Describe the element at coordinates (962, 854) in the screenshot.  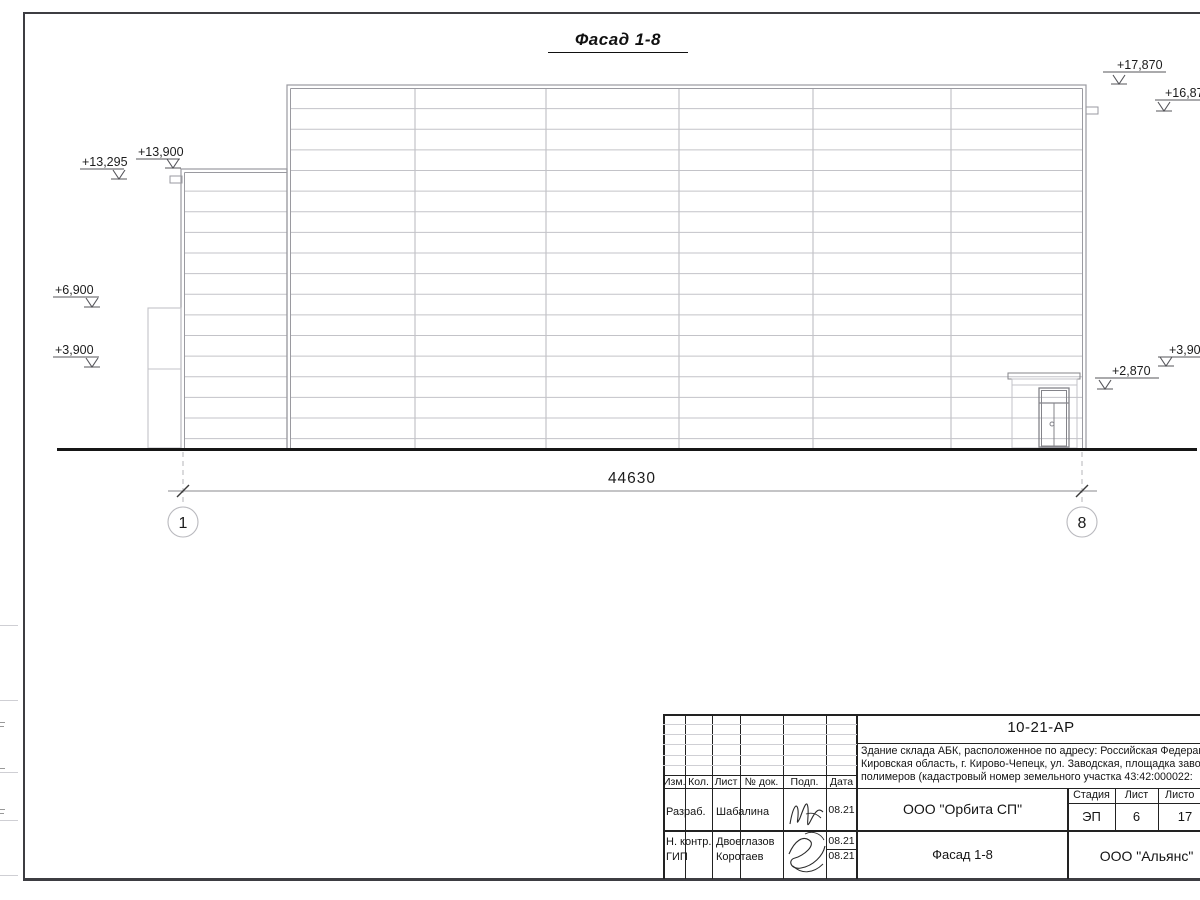
I see `tb-sheet-title: Фасад 1-8` at that location.